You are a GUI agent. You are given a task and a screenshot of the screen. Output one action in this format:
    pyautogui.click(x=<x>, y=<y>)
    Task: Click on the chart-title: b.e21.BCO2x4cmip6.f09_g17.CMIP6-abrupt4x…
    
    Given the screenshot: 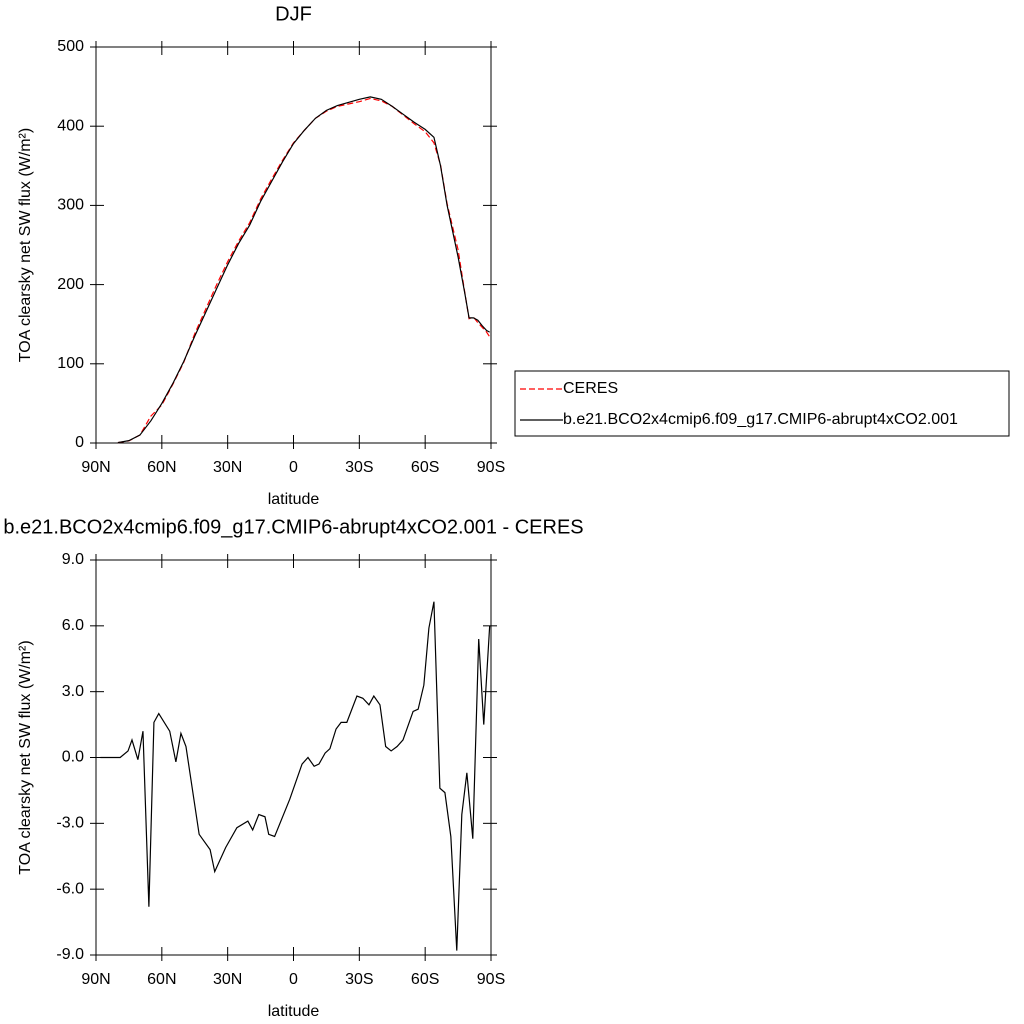 What is the action you would take?
    pyautogui.click(x=293, y=527)
    